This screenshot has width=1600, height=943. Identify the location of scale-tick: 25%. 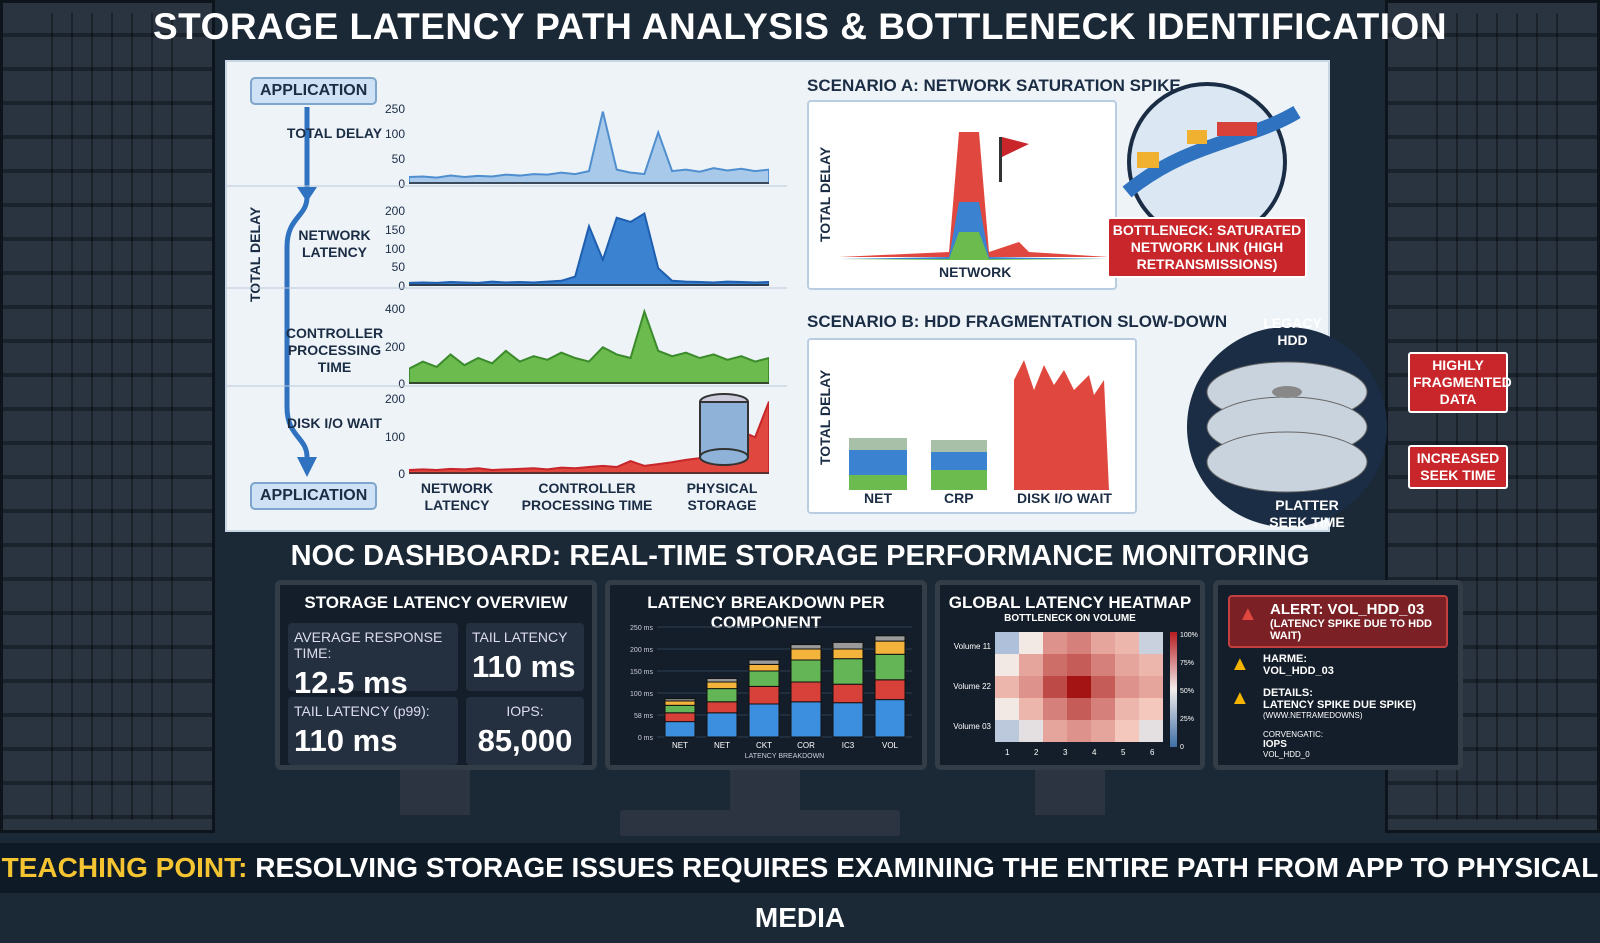
(1187, 719).